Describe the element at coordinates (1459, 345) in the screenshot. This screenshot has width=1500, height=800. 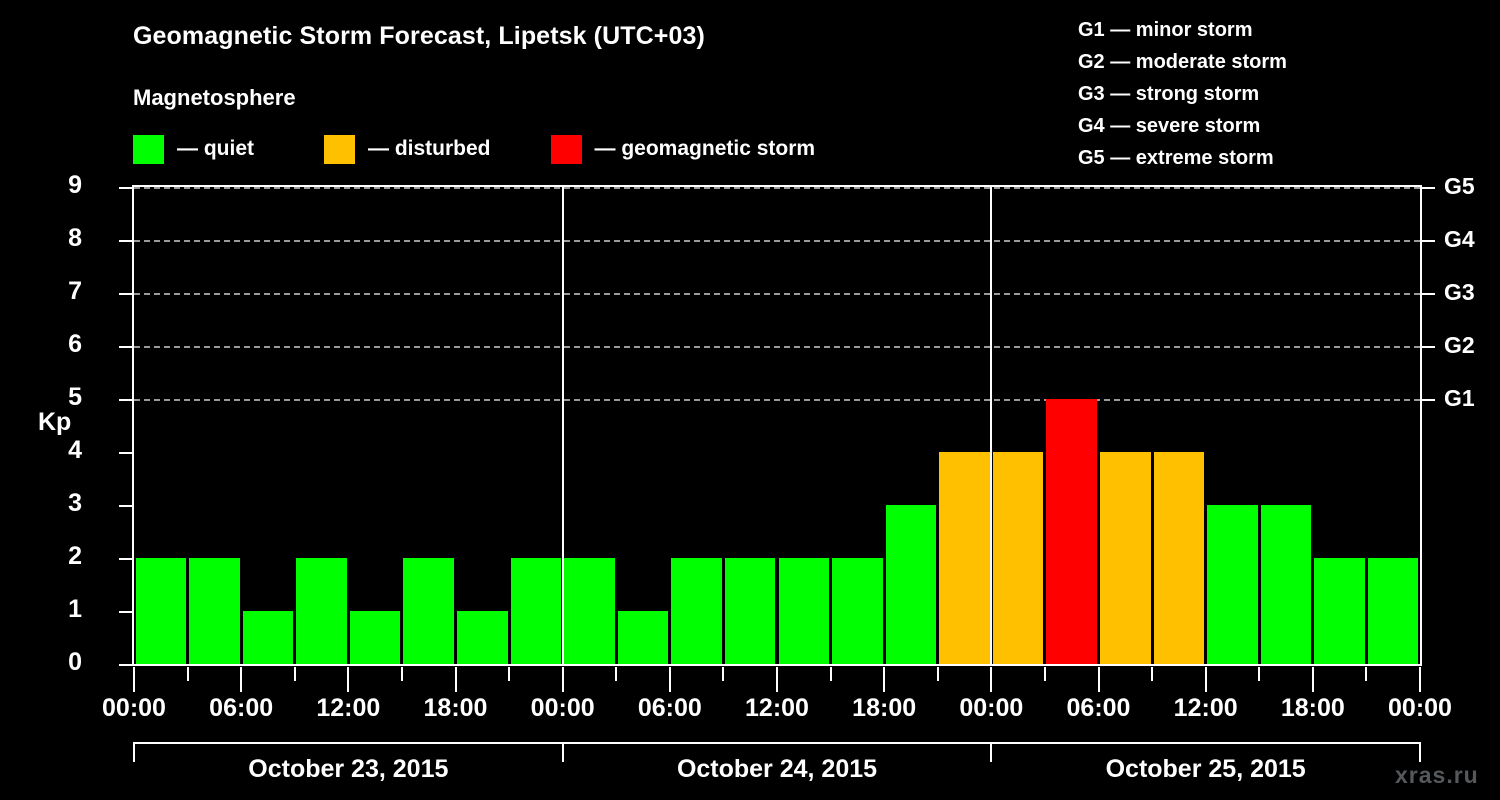
I see `g-axis-label-g2: G2` at that location.